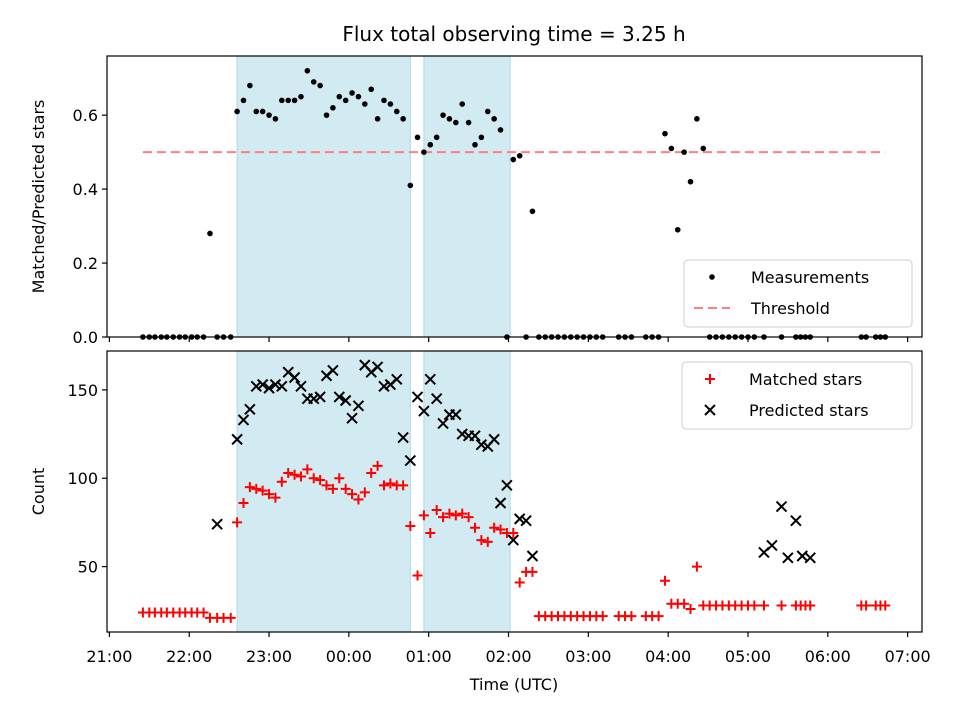 This screenshot has height=724, width=960. I want to click on y-tick-label: 150, so click(82, 390).